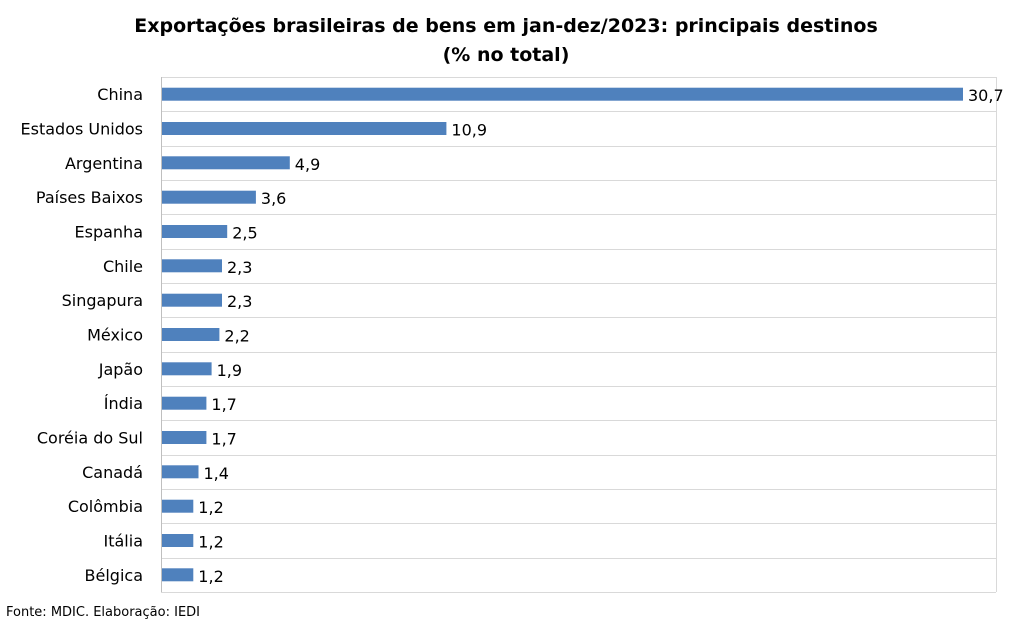 This screenshot has height=631, width=1012. I want to click on category-label: Chile, so click(123, 266).